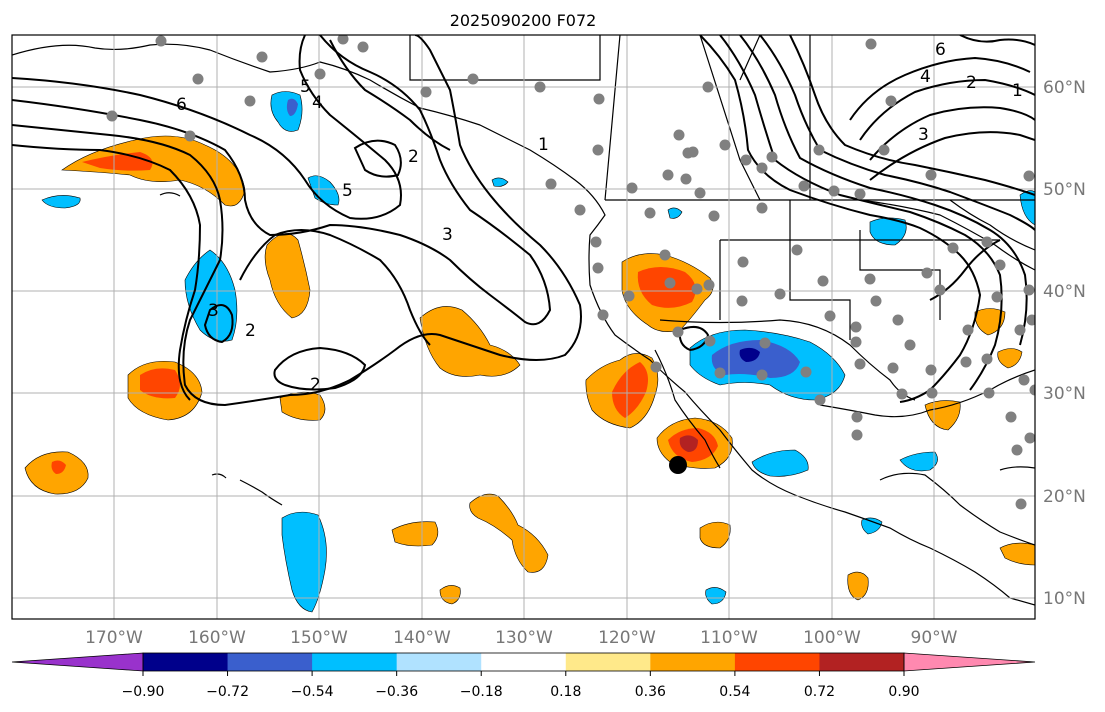  Describe the element at coordinates (903, 692) in the screenshot. I see `colorbar-tick-label: 0.90` at that location.